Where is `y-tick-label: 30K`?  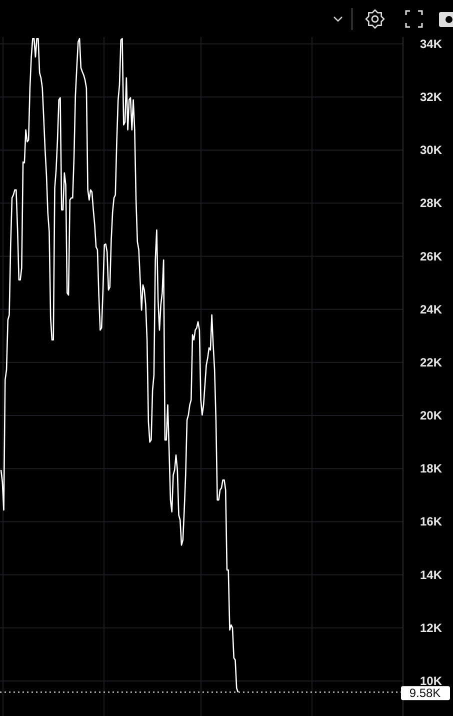
y-tick-label: 30K is located at coordinates (431, 150).